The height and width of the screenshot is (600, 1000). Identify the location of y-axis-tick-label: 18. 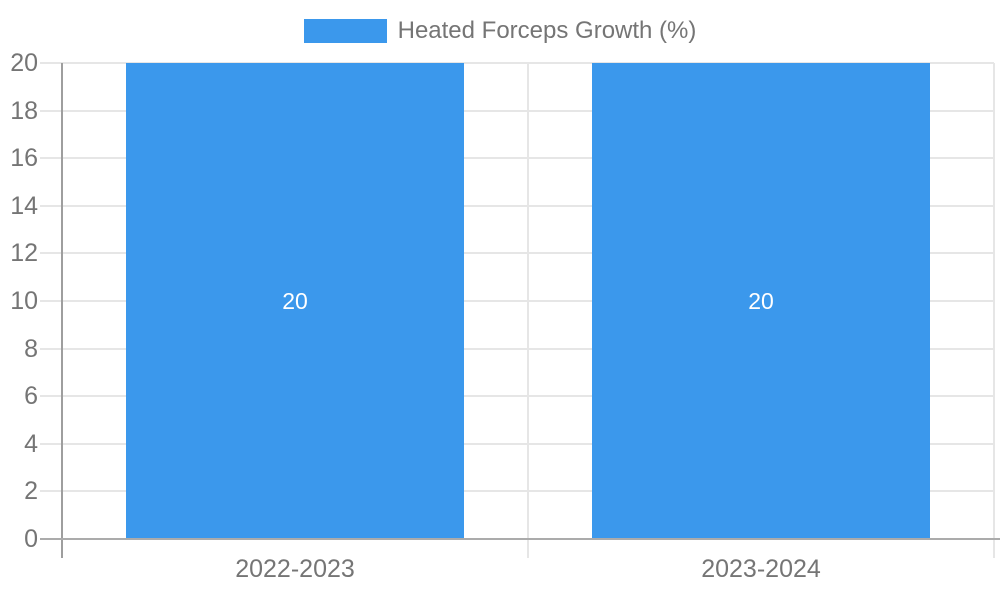
(24, 110).